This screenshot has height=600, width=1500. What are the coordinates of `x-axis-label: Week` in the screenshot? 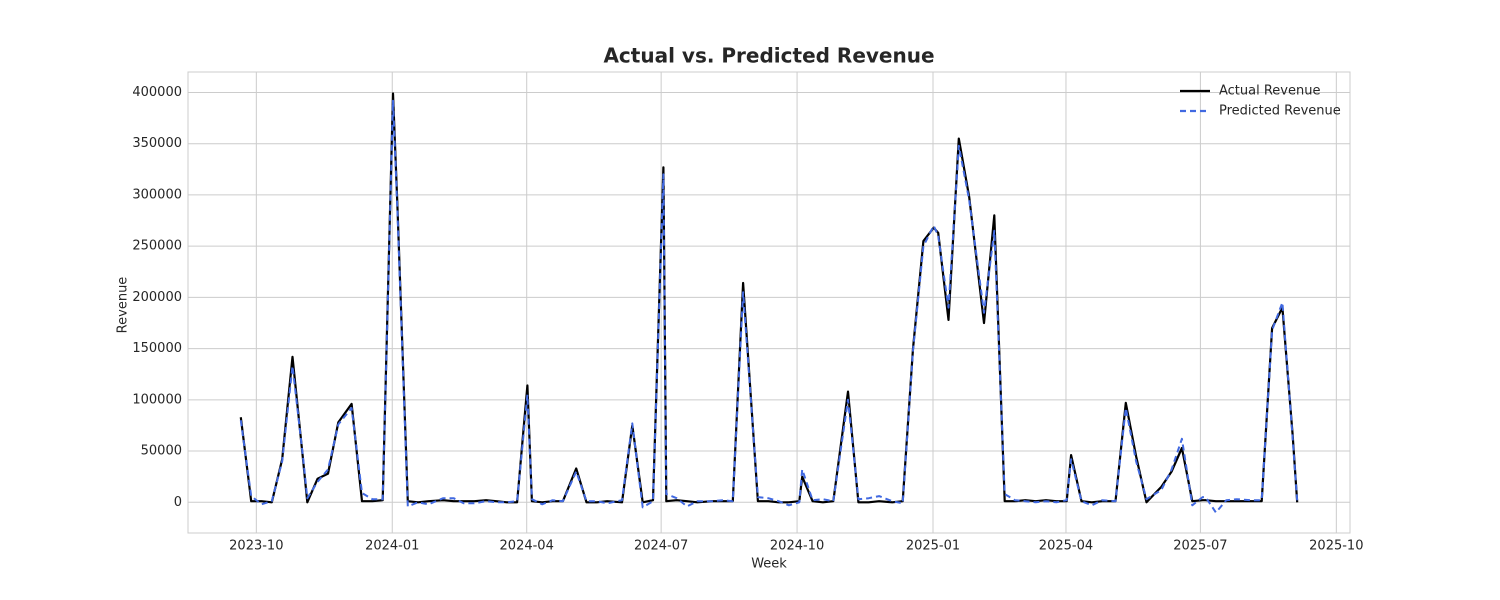 It's located at (769, 564).